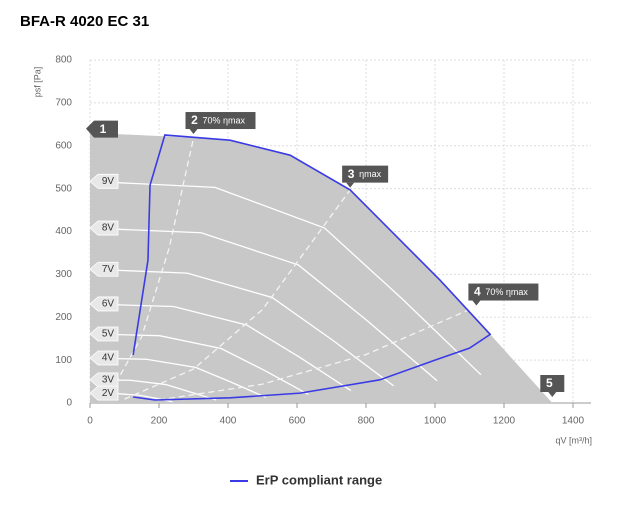 This screenshot has height=513, width=630. What do you see at coordinates (504, 421) in the screenshot?
I see `x-tick-label: 1200` at bounding box center [504, 421].